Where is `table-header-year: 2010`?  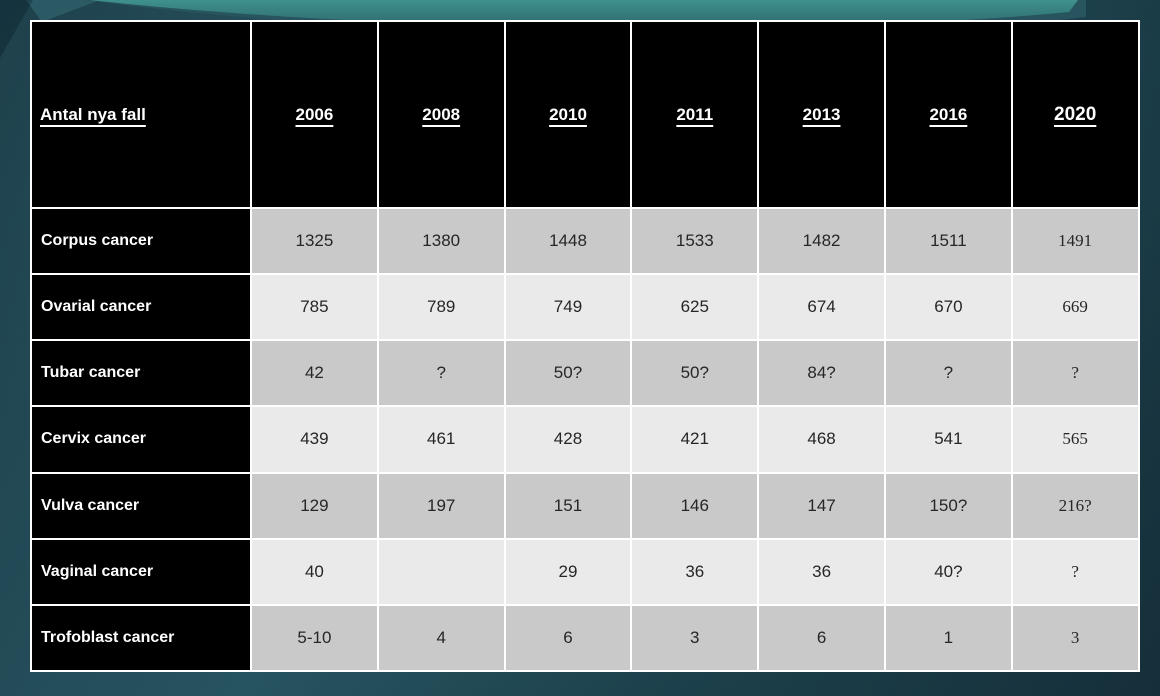
table-header-year: 2010 is located at coordinates (568, 114).